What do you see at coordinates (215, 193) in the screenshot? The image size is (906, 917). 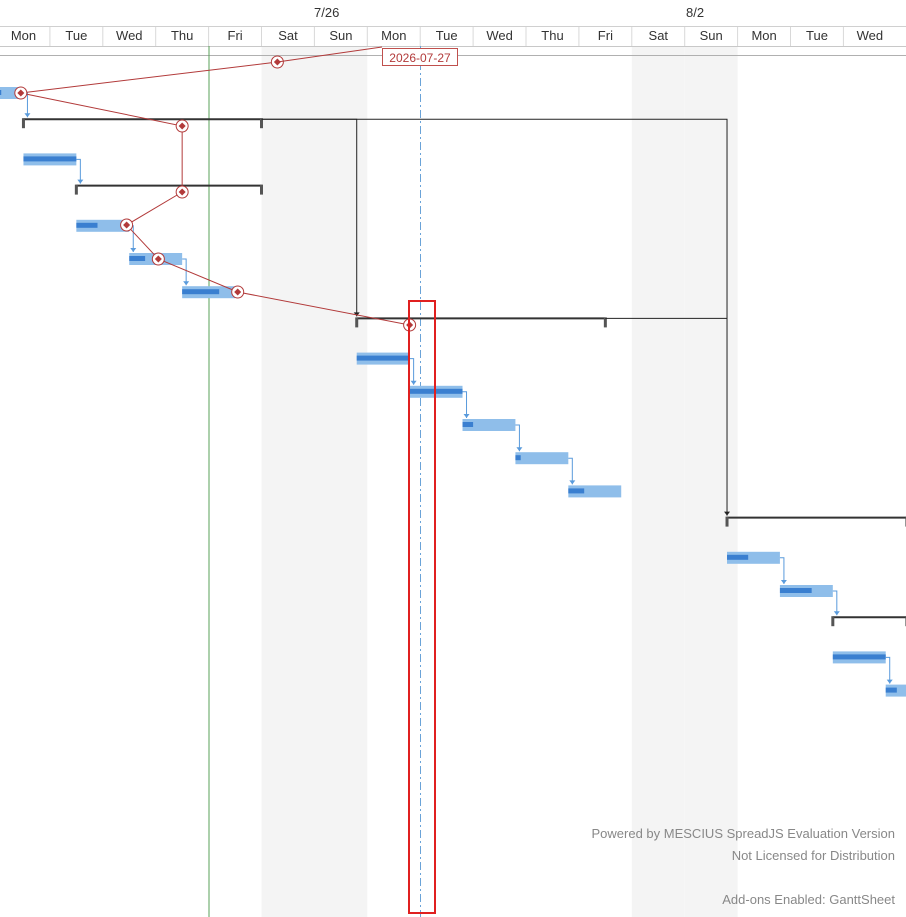 I see `progress-line` at bounding box center [215, 193].